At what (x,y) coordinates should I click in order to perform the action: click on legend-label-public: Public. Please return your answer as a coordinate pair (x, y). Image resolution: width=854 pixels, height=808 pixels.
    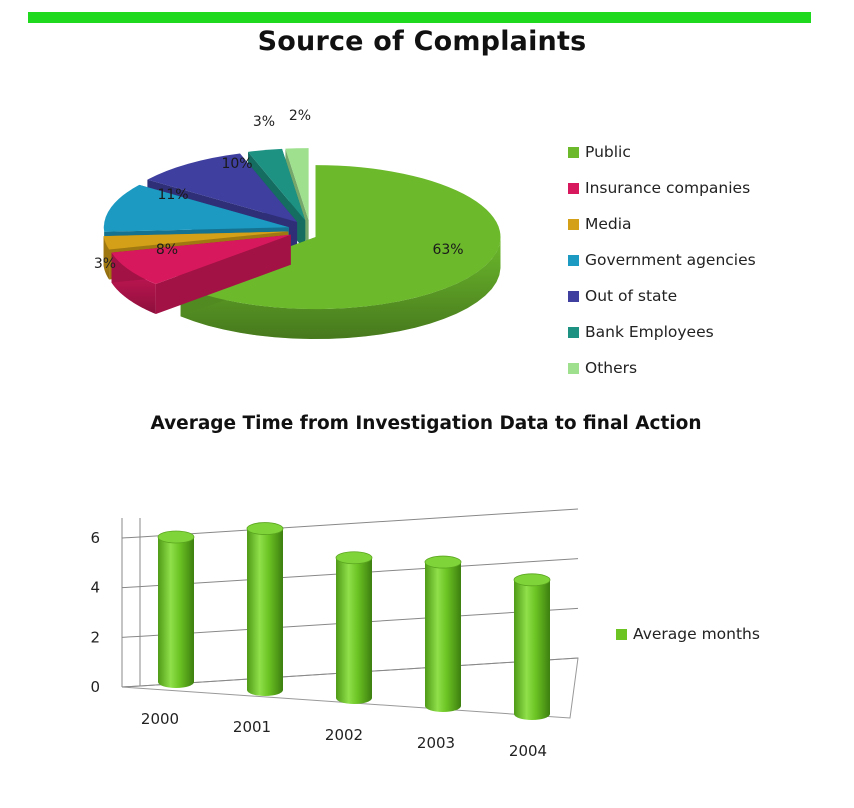
    Looking at the image, I should click on (608, 152).